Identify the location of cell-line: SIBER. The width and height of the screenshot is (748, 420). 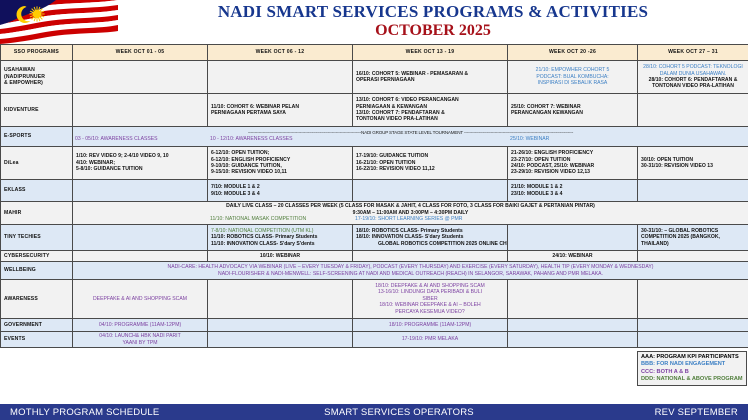
(430, 298).